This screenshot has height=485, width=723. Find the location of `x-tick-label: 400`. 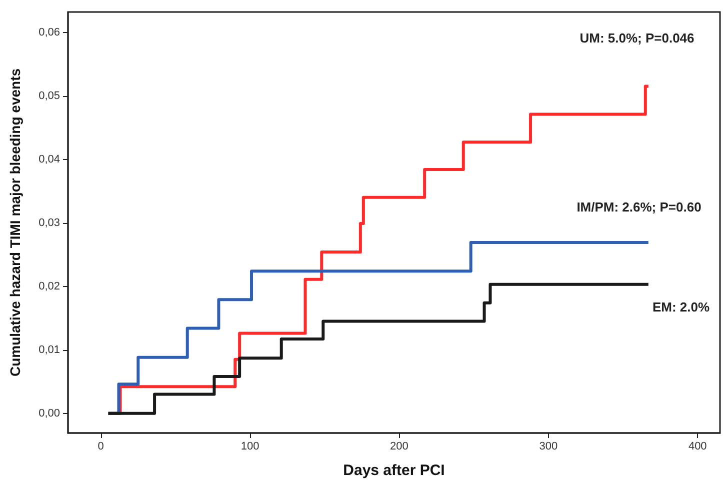

x-tick-label: 400 is located at coordinates (697, 446).